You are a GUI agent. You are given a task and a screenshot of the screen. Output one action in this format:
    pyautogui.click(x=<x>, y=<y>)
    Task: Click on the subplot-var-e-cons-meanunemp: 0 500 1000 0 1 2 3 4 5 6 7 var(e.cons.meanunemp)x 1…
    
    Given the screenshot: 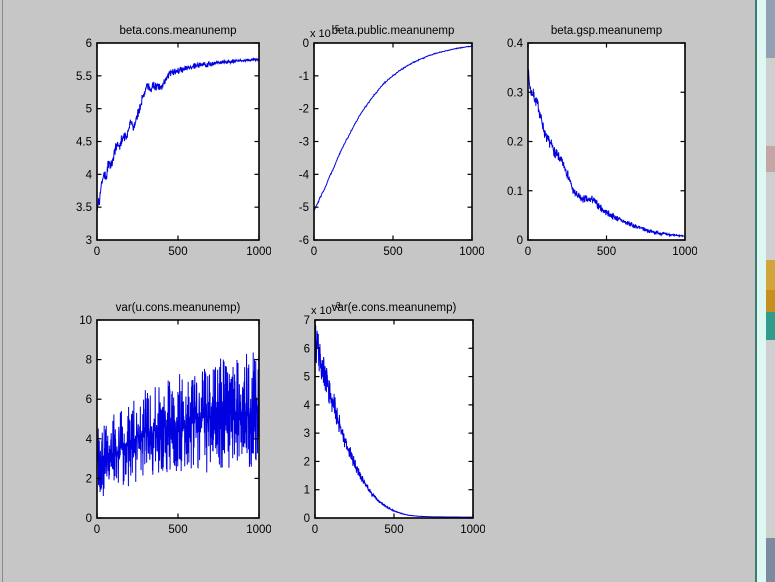 What is the action you would take?
    pyautogui.click(x=394, y=418)
    